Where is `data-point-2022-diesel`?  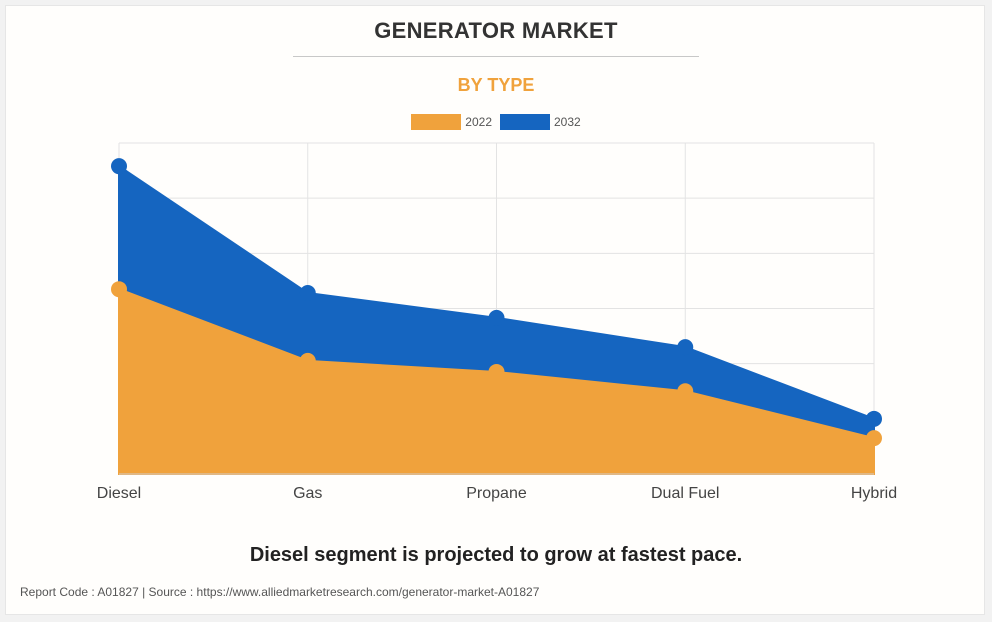
data-point-2022-diesel is located at coordinates (119, 289).